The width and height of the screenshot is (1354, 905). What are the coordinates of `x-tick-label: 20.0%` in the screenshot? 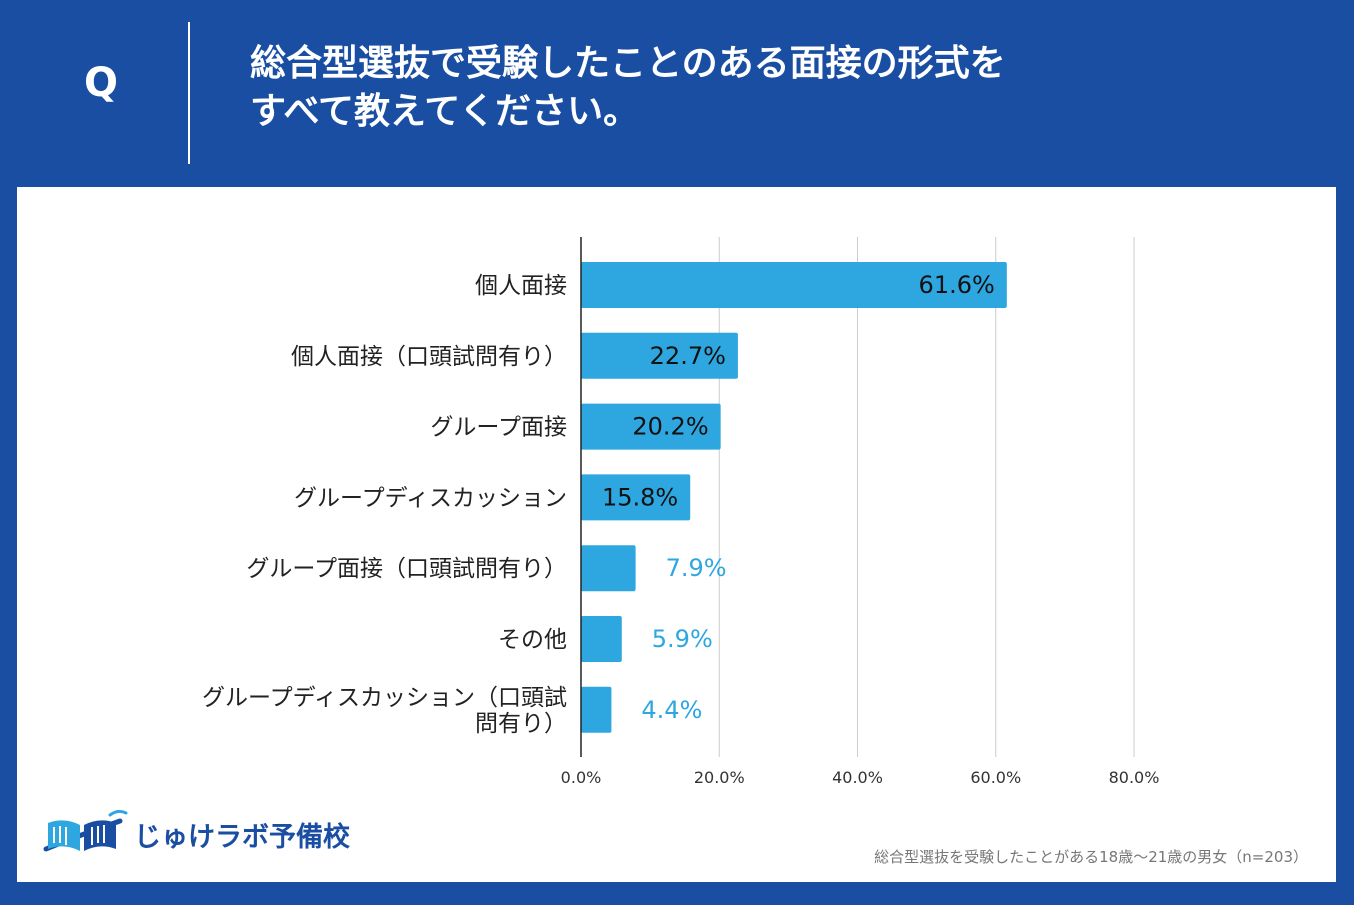 It's located at (719, 777).